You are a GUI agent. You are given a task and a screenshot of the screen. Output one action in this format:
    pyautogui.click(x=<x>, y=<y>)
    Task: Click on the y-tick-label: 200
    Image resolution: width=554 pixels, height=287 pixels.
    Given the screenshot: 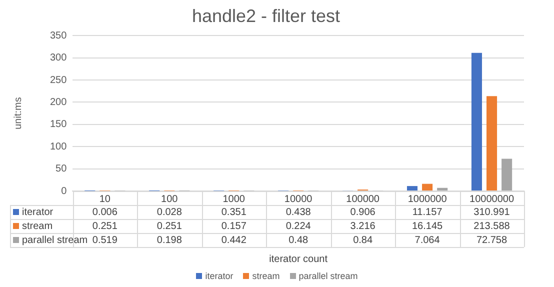 What is the action you would take?
    pyautogui.click(x=59, y=102)
    